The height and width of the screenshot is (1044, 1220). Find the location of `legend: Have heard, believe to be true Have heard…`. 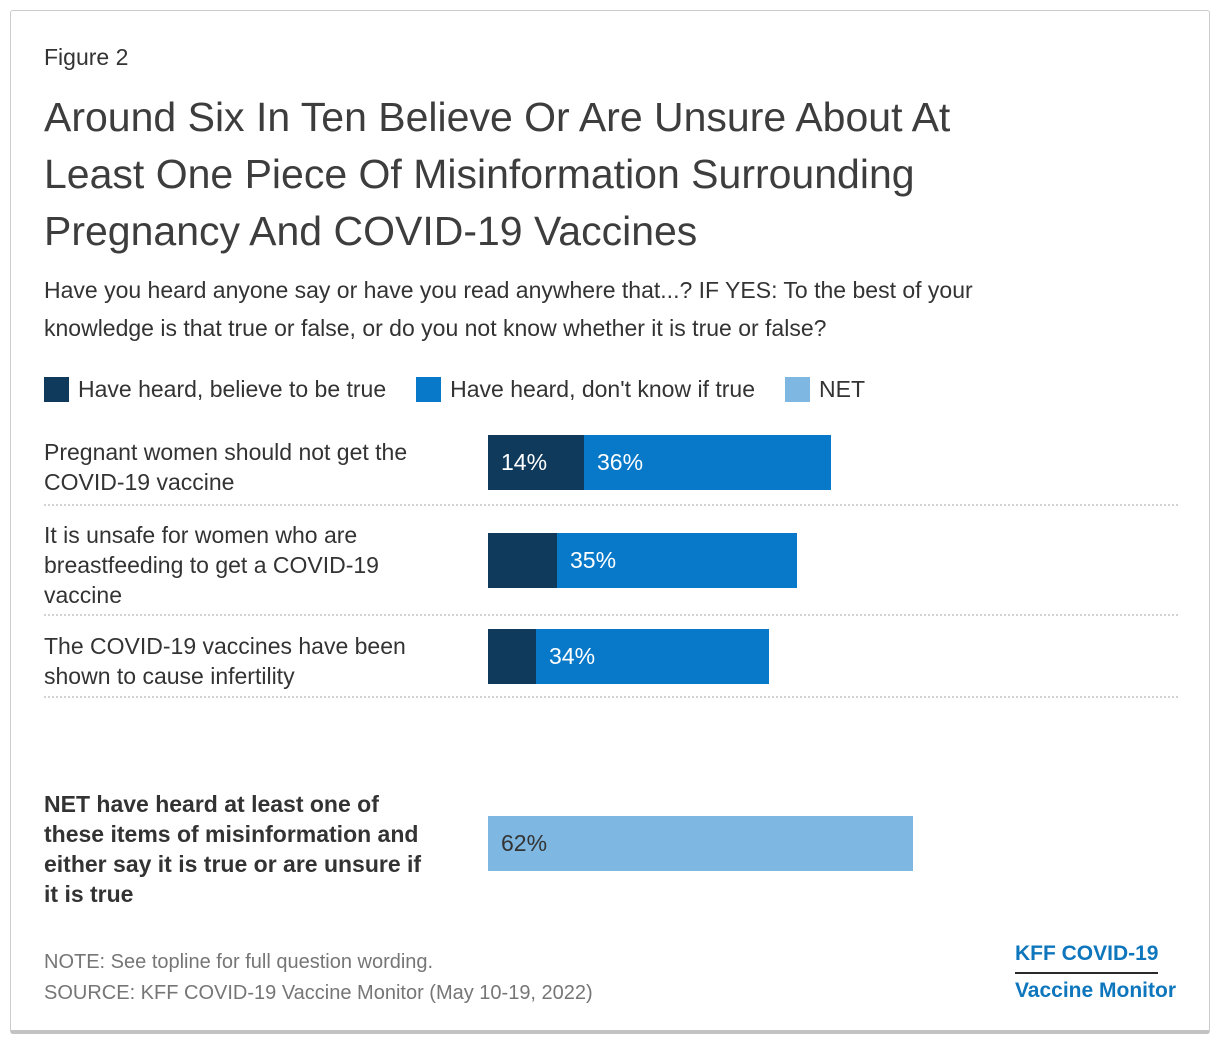

legend: Have heard, believe to be true Have heard… is located at coordinates (454, 389).